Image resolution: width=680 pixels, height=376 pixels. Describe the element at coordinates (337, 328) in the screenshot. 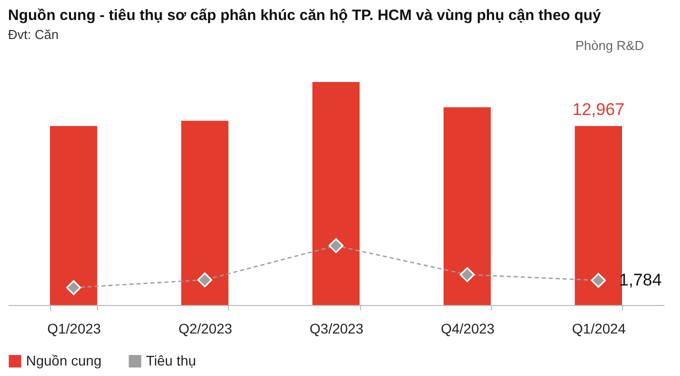

I see `x-tick-label: Q3/2023` at that location.